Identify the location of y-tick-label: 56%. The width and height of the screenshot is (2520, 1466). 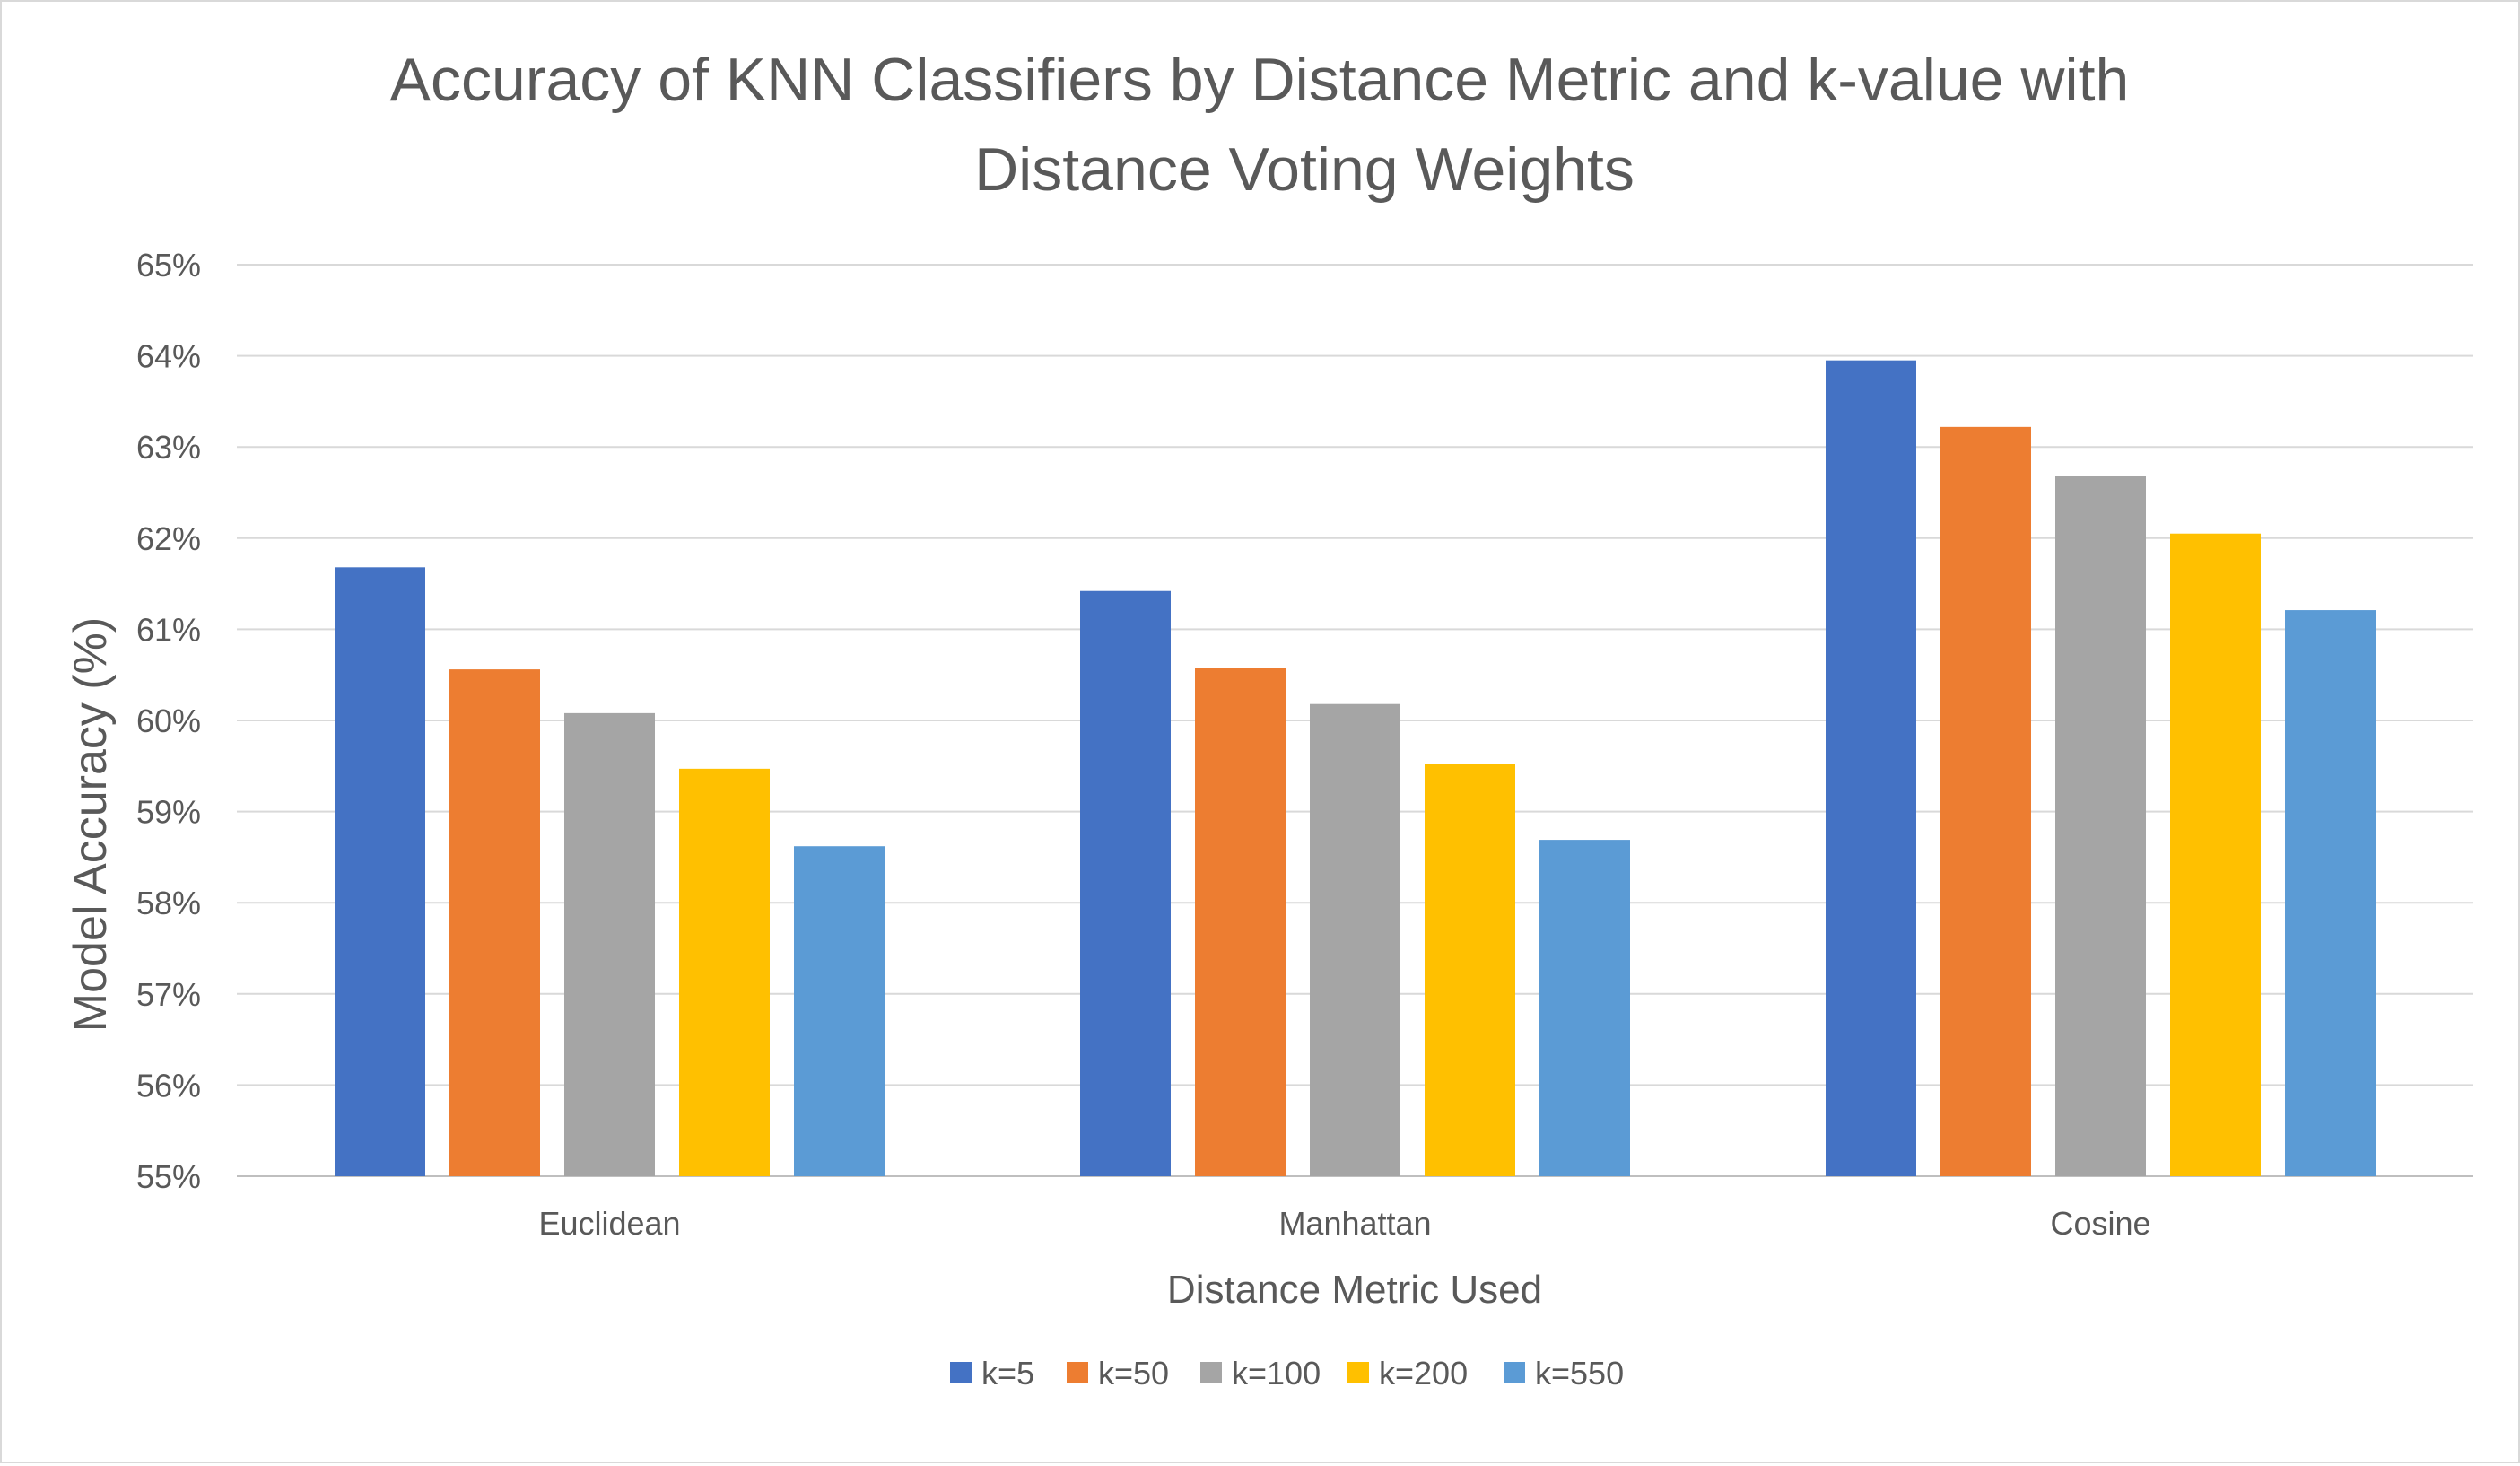
(168, 1085).